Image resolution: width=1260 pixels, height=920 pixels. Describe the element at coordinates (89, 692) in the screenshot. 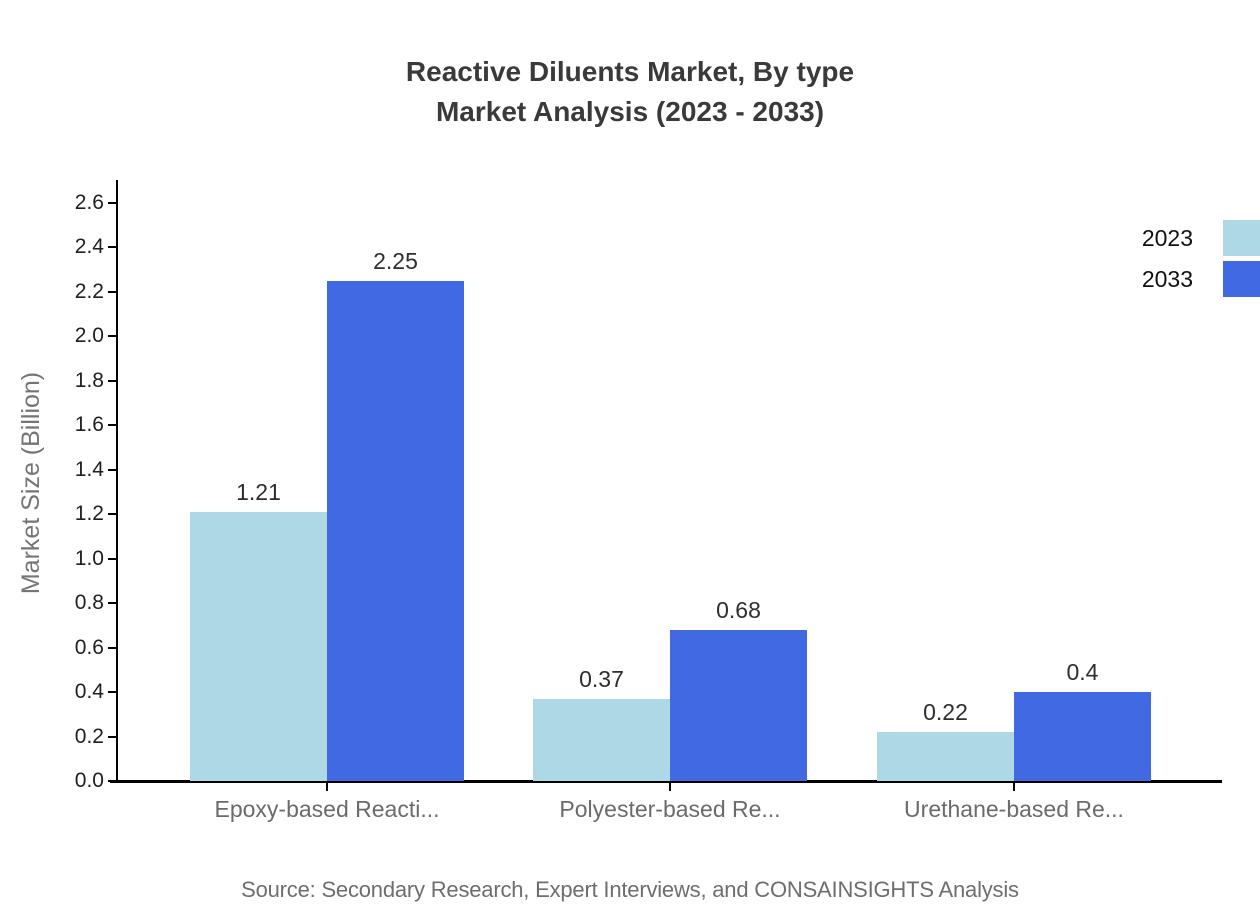

I see `y-tick-label: 0.4` at that location.